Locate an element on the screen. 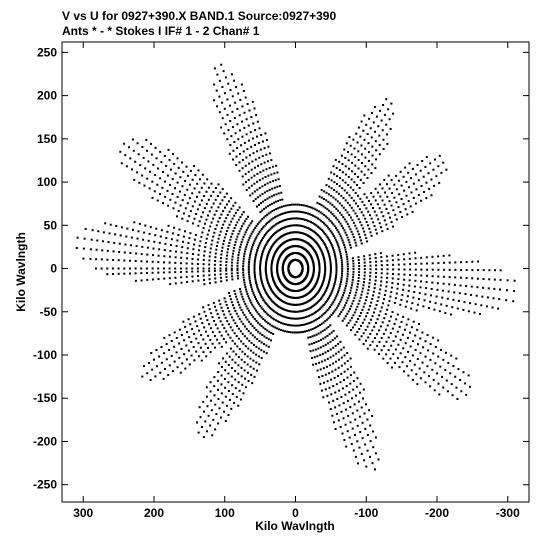 The width and height of the screenshot is (540, 541). x-tick-label: 300 is located at coordinates (83, 513).